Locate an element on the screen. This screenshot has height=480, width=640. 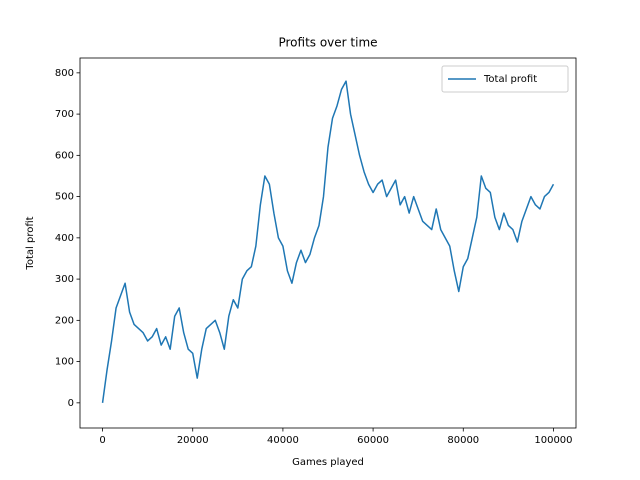
x-tick-label: 0 is located at coordinates (102, 440).